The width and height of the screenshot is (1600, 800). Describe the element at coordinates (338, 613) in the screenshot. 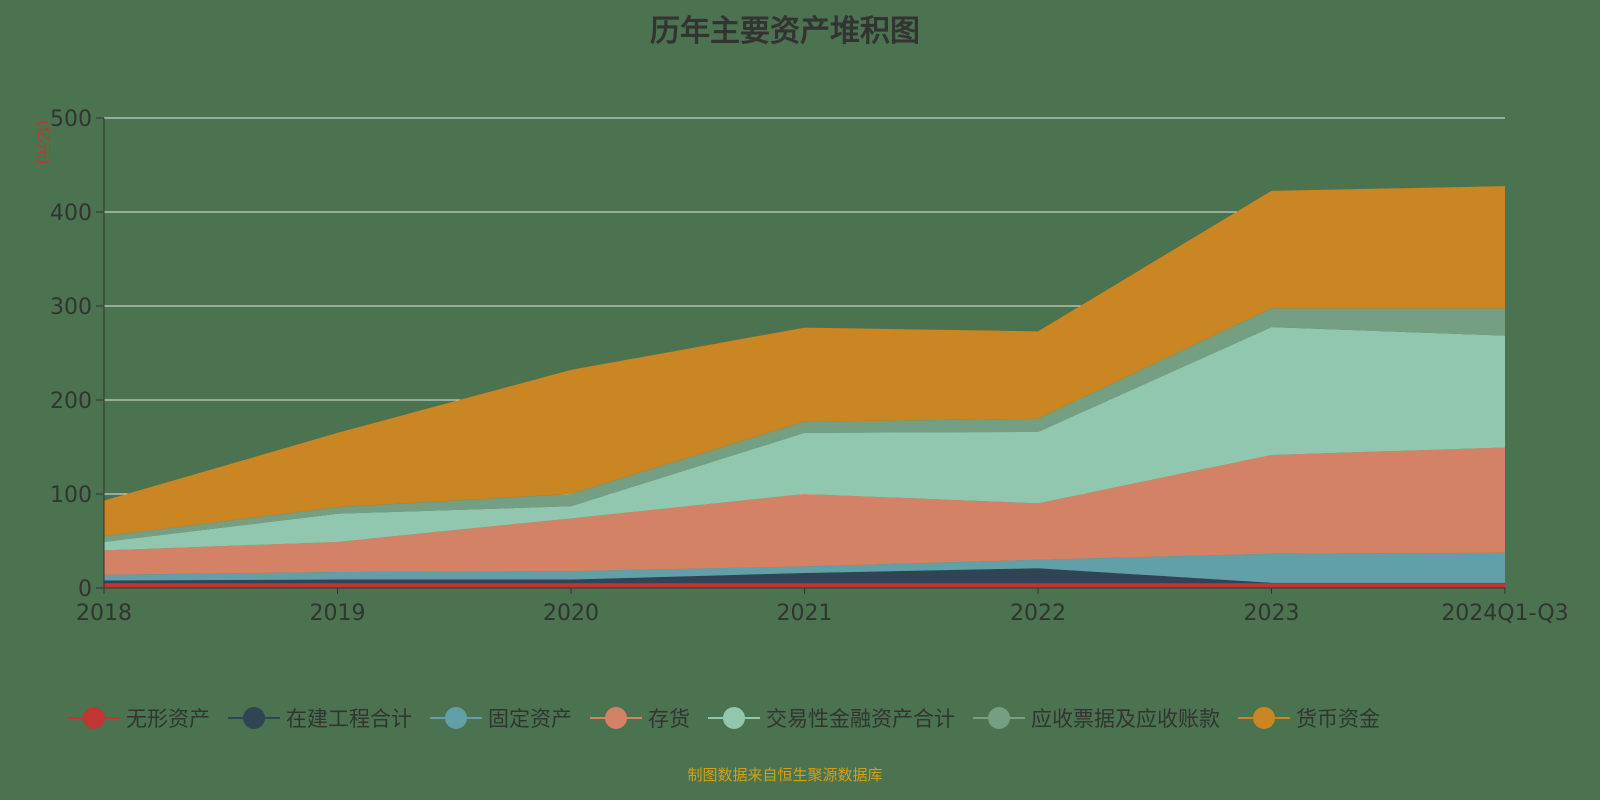

I see `x-tick-label: 2019` at that location.